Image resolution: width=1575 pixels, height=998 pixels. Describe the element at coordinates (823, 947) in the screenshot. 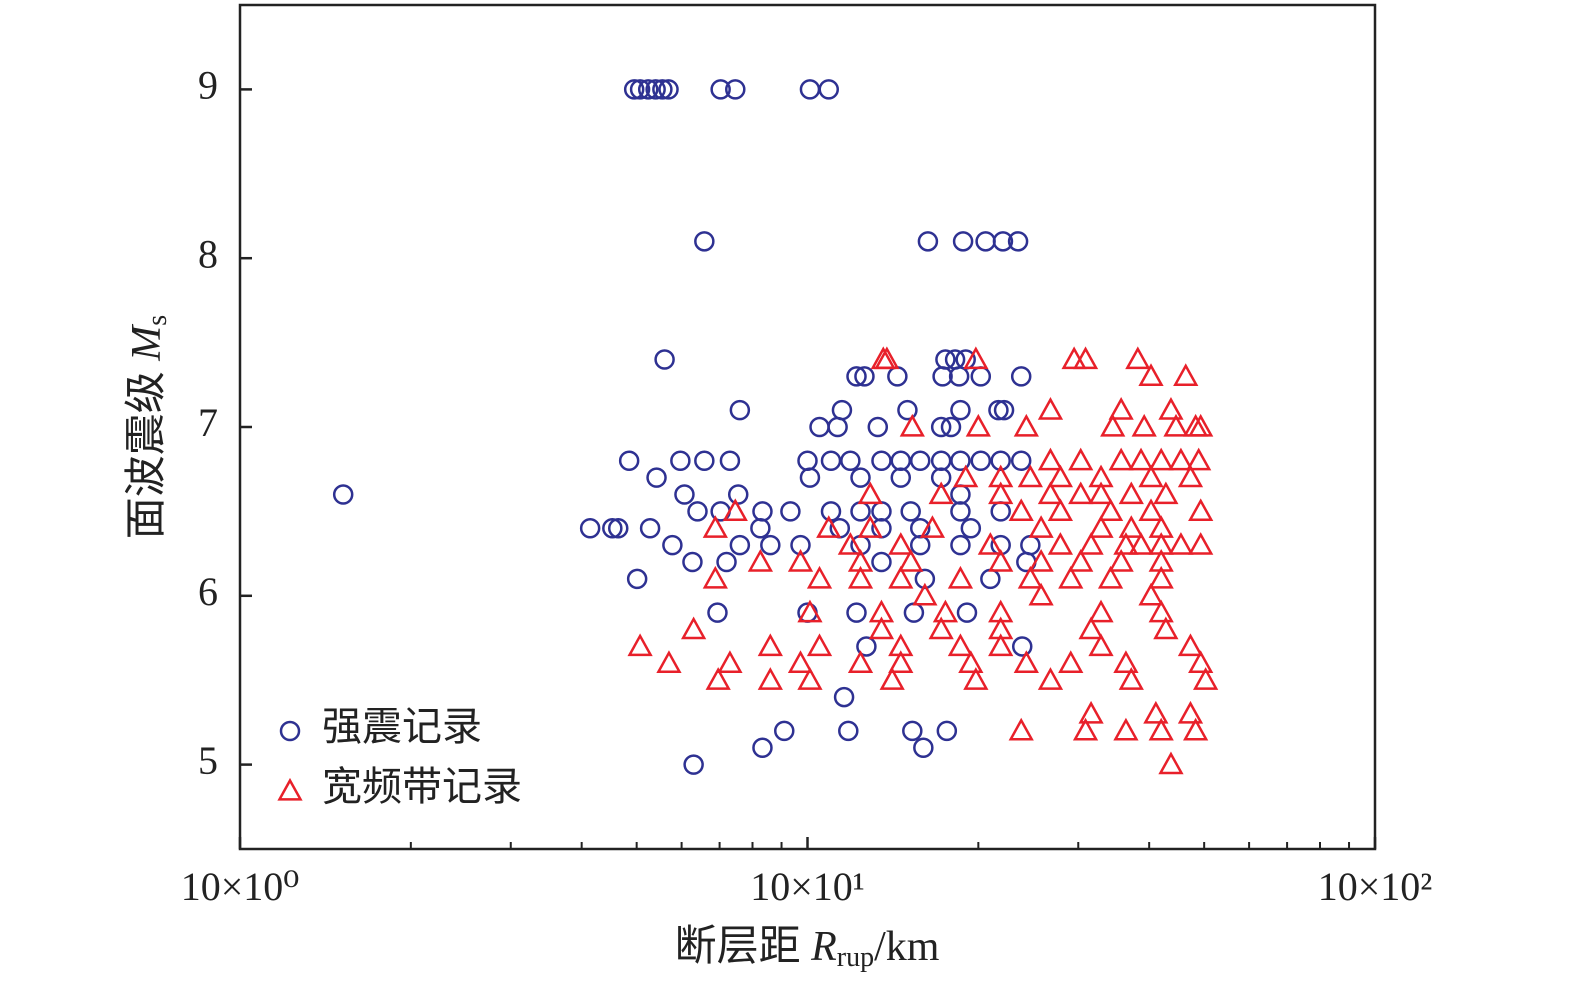

I see `x-label-symbol: R` at that location.